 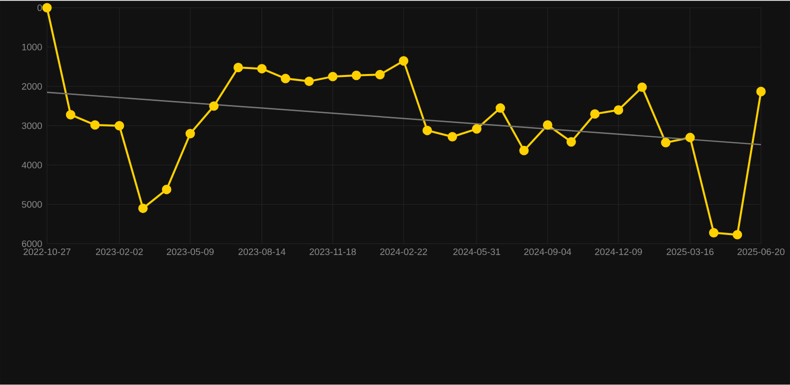 What do you see at coordinates (32, 126) in the screenshot?
I see `y-tick-label: 3000` at bounding box center [32, 126].